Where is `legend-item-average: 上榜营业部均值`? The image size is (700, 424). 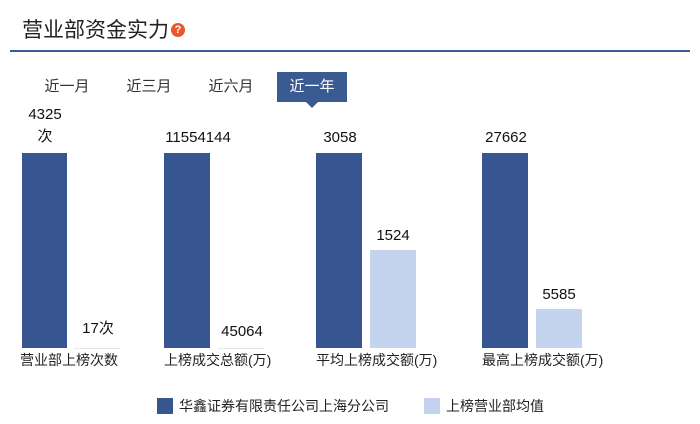
legend-item-average: 上榜营业部均值 is located at coordinates (484, 406).